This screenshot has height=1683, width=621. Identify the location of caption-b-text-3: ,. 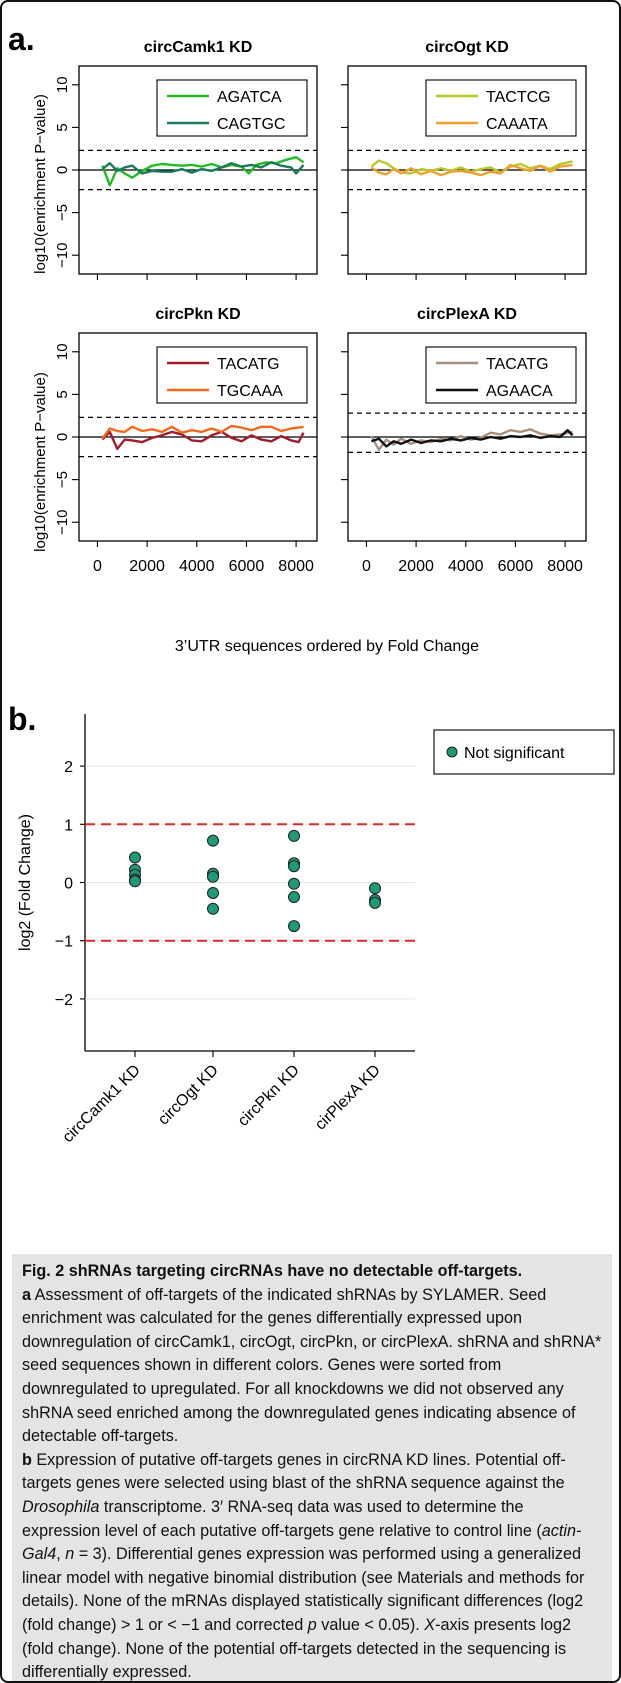
(61, 1554).